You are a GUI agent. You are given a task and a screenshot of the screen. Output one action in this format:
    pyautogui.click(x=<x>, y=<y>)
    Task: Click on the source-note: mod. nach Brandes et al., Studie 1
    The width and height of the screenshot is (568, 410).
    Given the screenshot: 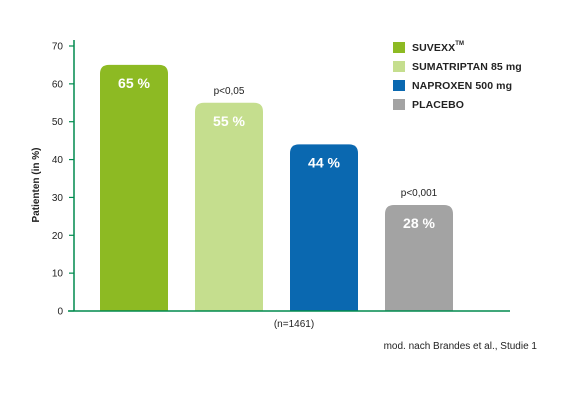 What is the action you would take?
    pyautogui.click(x=460, y=346)
    